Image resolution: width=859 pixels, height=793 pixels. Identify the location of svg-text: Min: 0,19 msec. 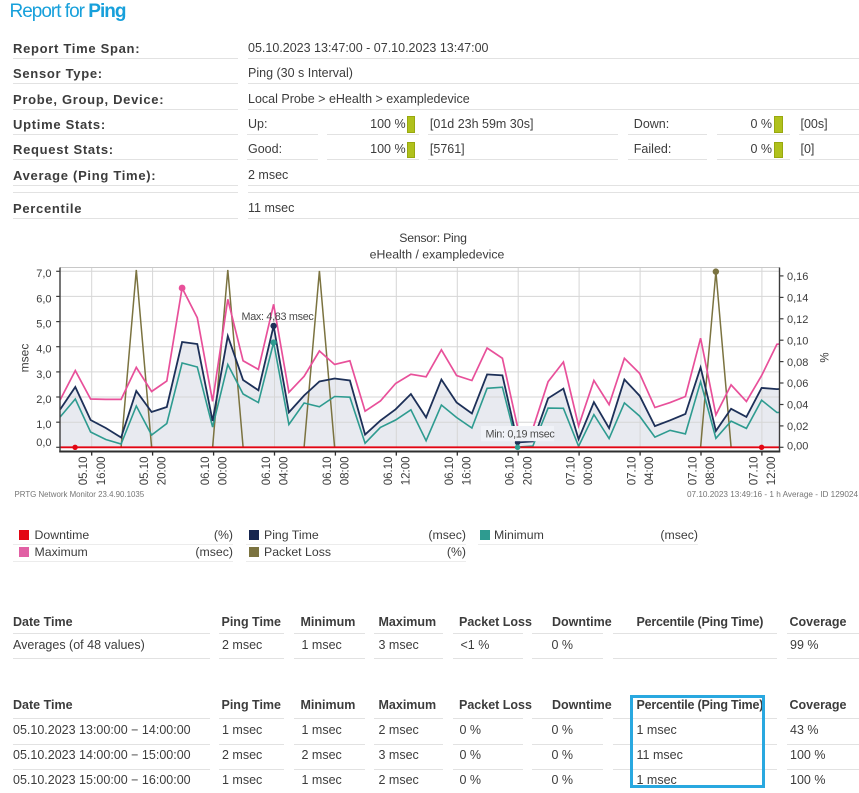
(521, 434).